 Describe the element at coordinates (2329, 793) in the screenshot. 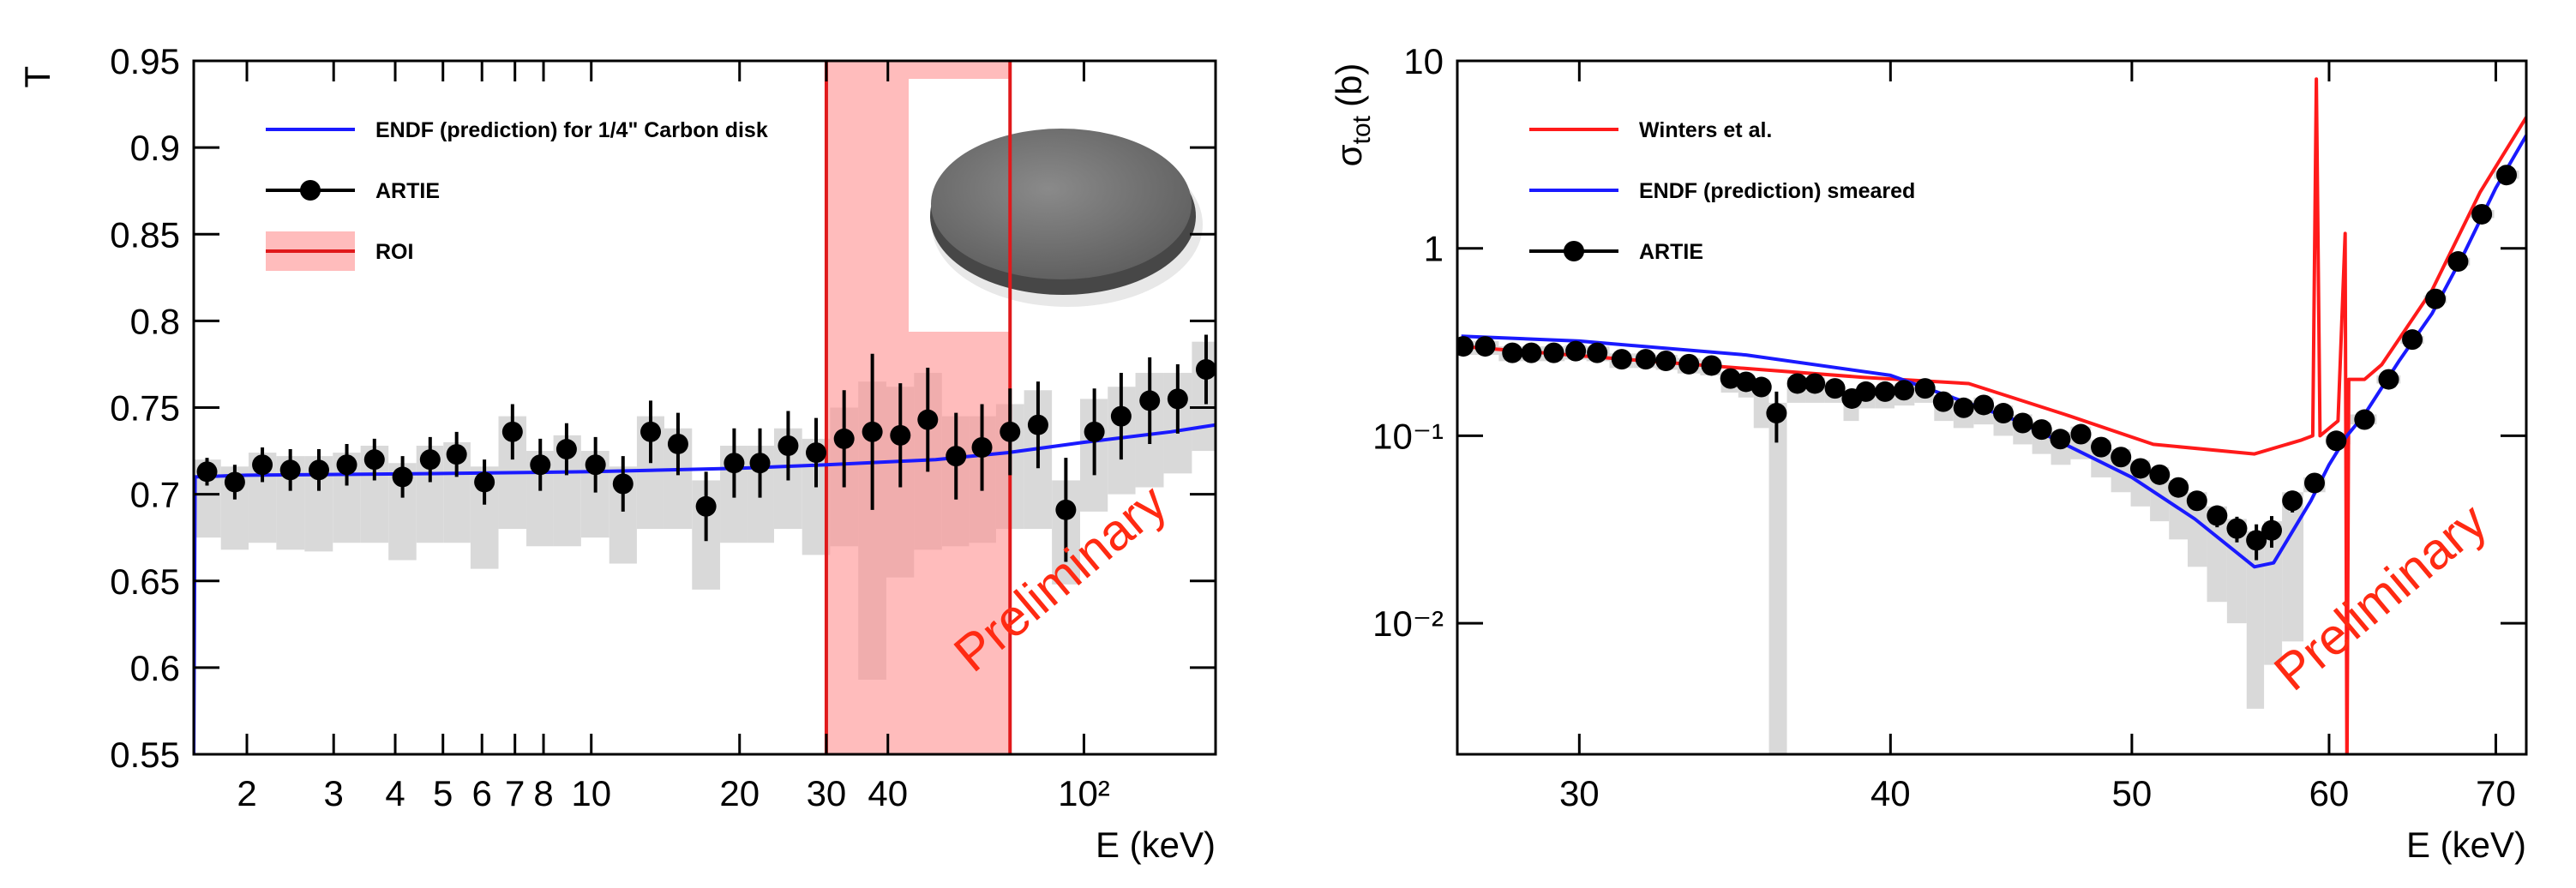

I see `x-tick-label: 60` at that location.